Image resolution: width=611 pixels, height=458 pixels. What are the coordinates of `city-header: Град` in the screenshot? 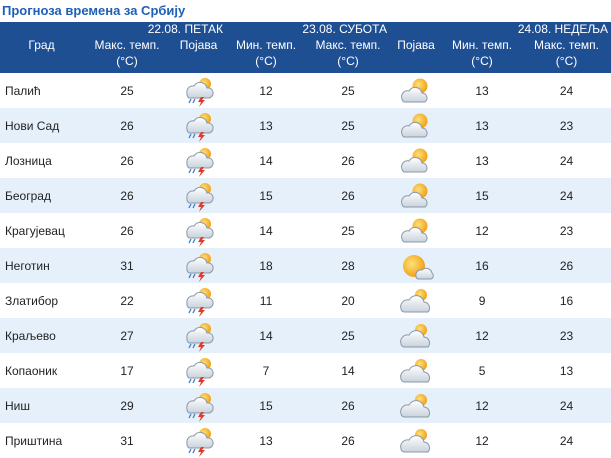 It's located at (41, 54).